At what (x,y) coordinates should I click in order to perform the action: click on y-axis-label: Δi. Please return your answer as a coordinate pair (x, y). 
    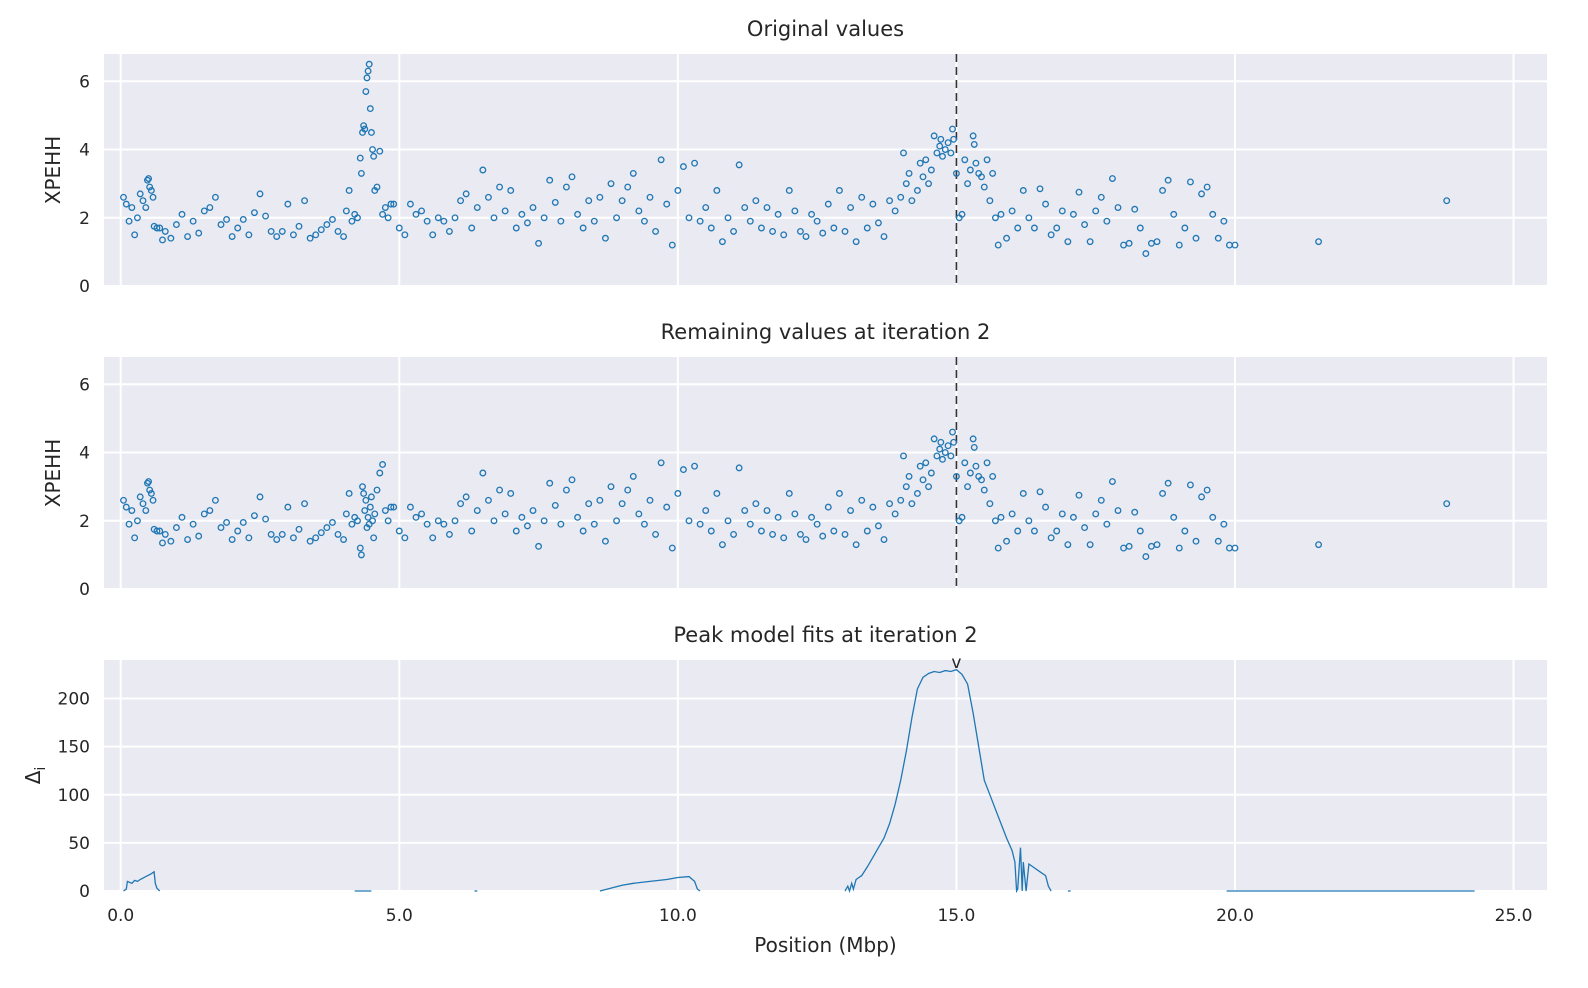
    Looking at the image, I should click on (35, 776).